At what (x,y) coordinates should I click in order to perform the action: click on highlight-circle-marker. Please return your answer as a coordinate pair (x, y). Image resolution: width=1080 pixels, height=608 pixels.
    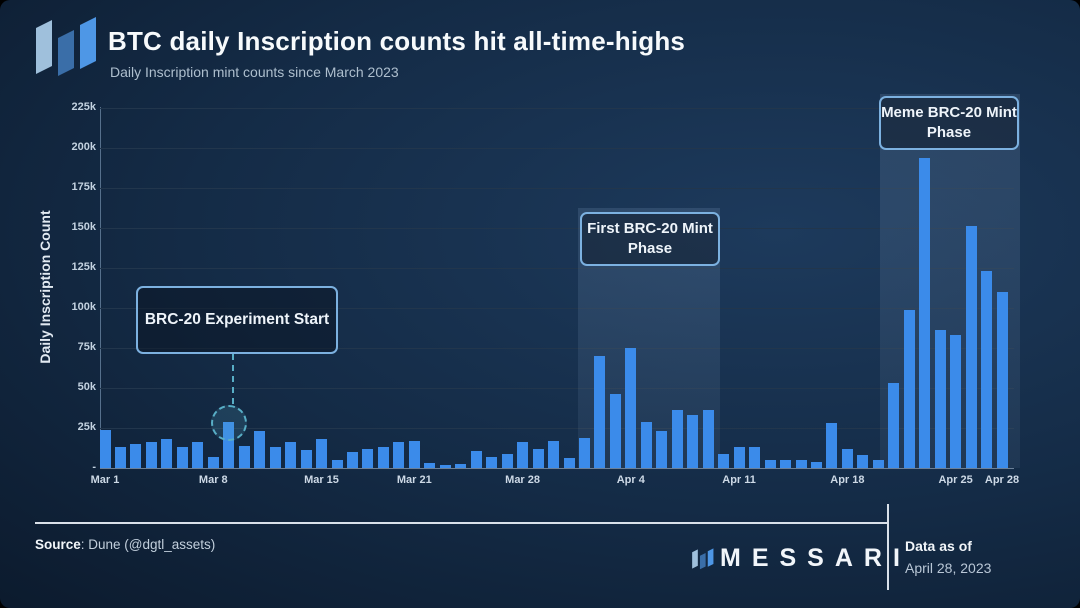
    Looking at the image, I should click on (229, 423).